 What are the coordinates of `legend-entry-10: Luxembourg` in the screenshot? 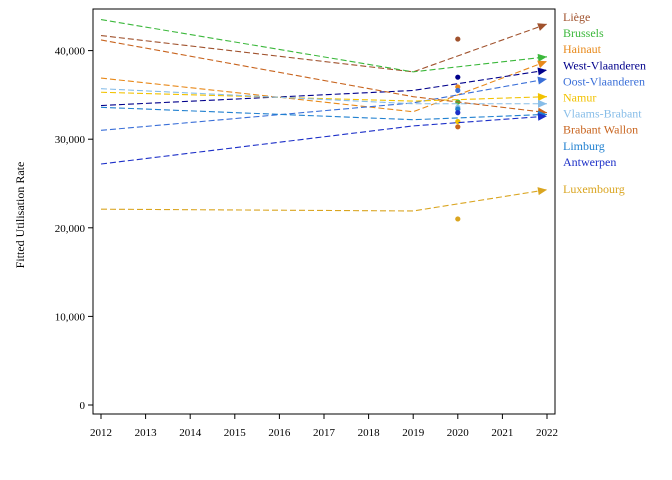 It's located at (594, 189).